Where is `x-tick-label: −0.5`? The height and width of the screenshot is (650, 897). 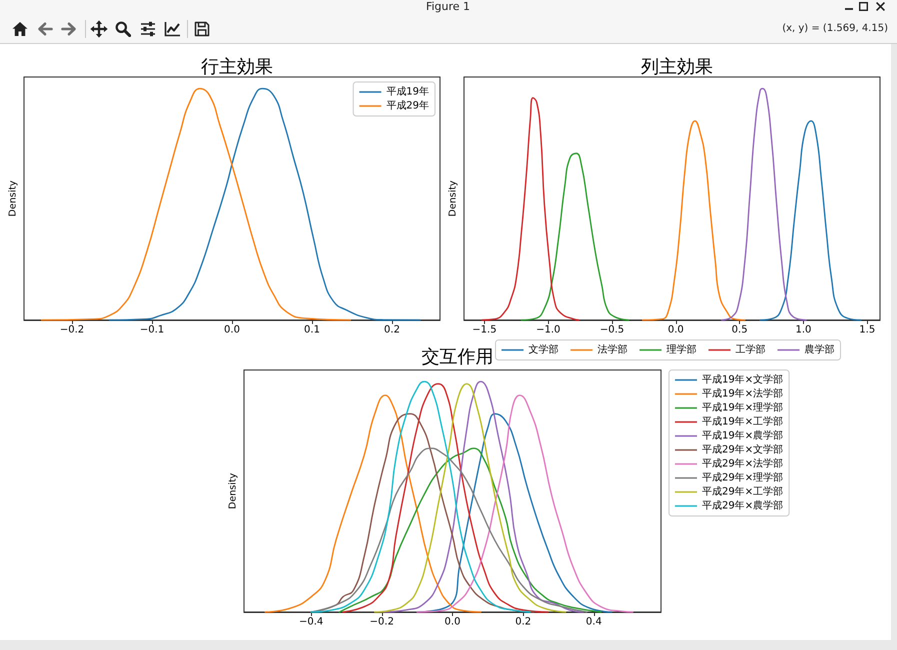 x-tick-label: −0.5 is located at coordinates (612, 330).